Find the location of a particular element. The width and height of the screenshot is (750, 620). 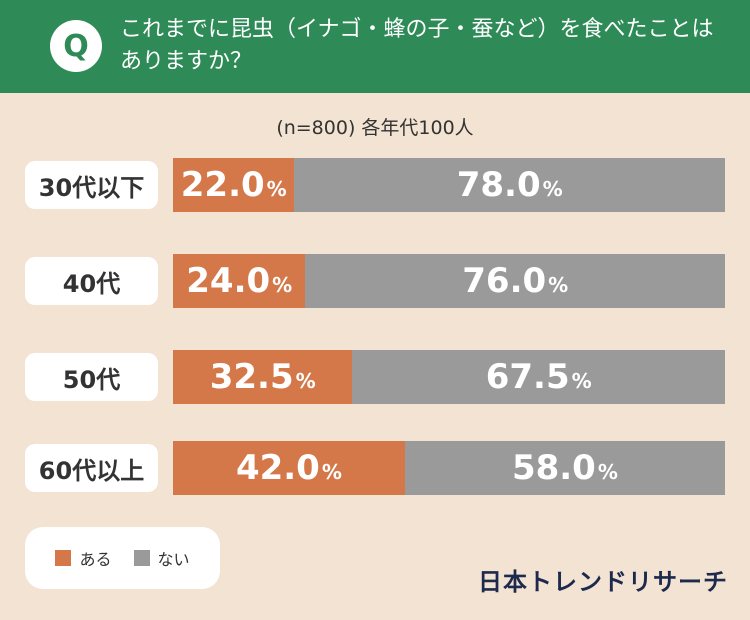

bar-segment-yes: 42.0% is located at coordinates (289, 468).